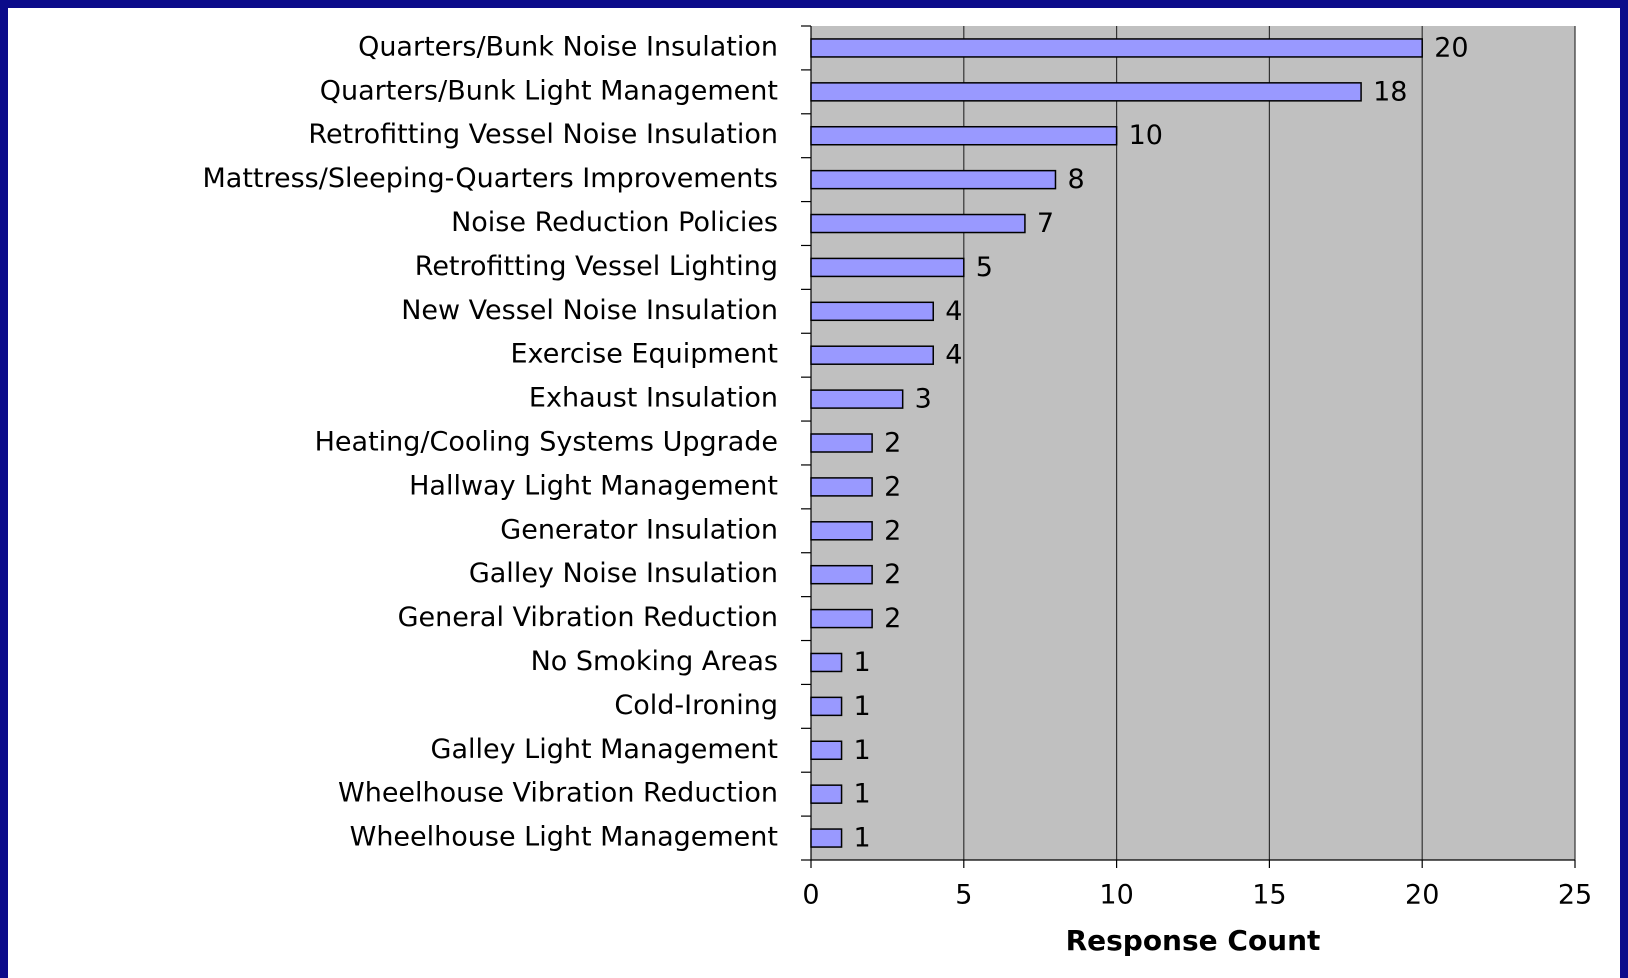  What do you see at coordinates (490, 178) in the screenshot?
I see `y-tick-label: Mattress/Sleeping-Quarters Improvements` at bounding box center [490, 178].